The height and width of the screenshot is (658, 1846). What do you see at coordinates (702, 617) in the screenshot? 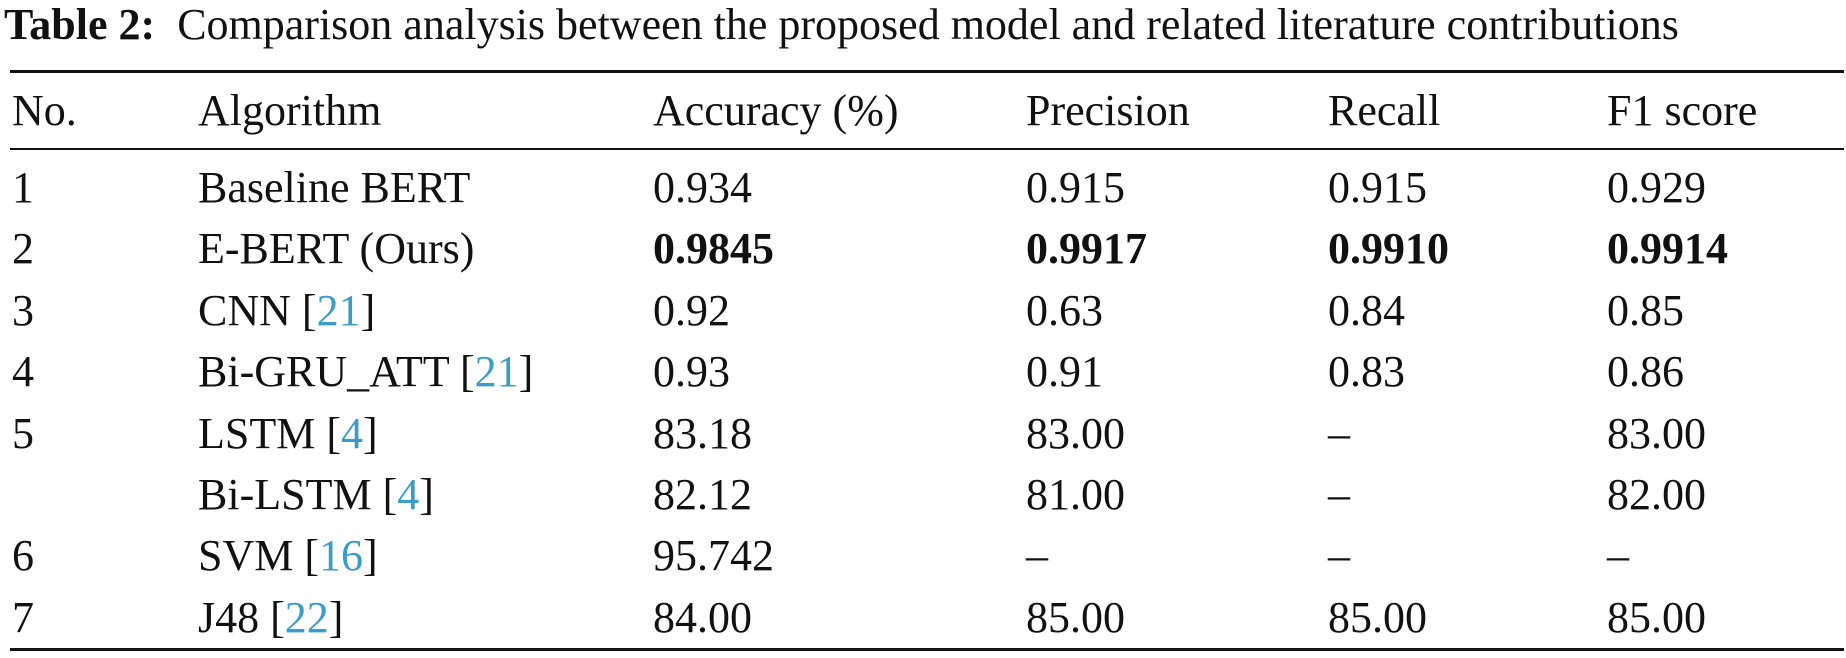
I see `metric-cell: 84.00` at bounding box center [702, 617].